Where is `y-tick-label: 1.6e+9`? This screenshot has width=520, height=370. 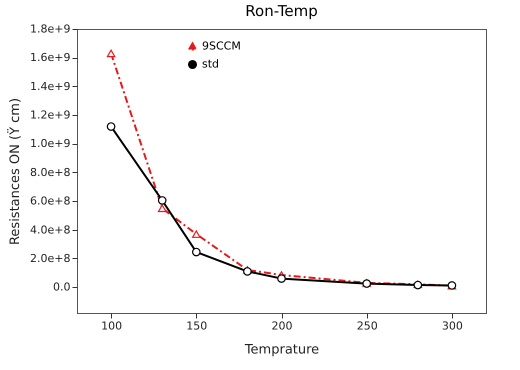 y-tick-label: 1.6e+9 is located at coordinates (50, 57).